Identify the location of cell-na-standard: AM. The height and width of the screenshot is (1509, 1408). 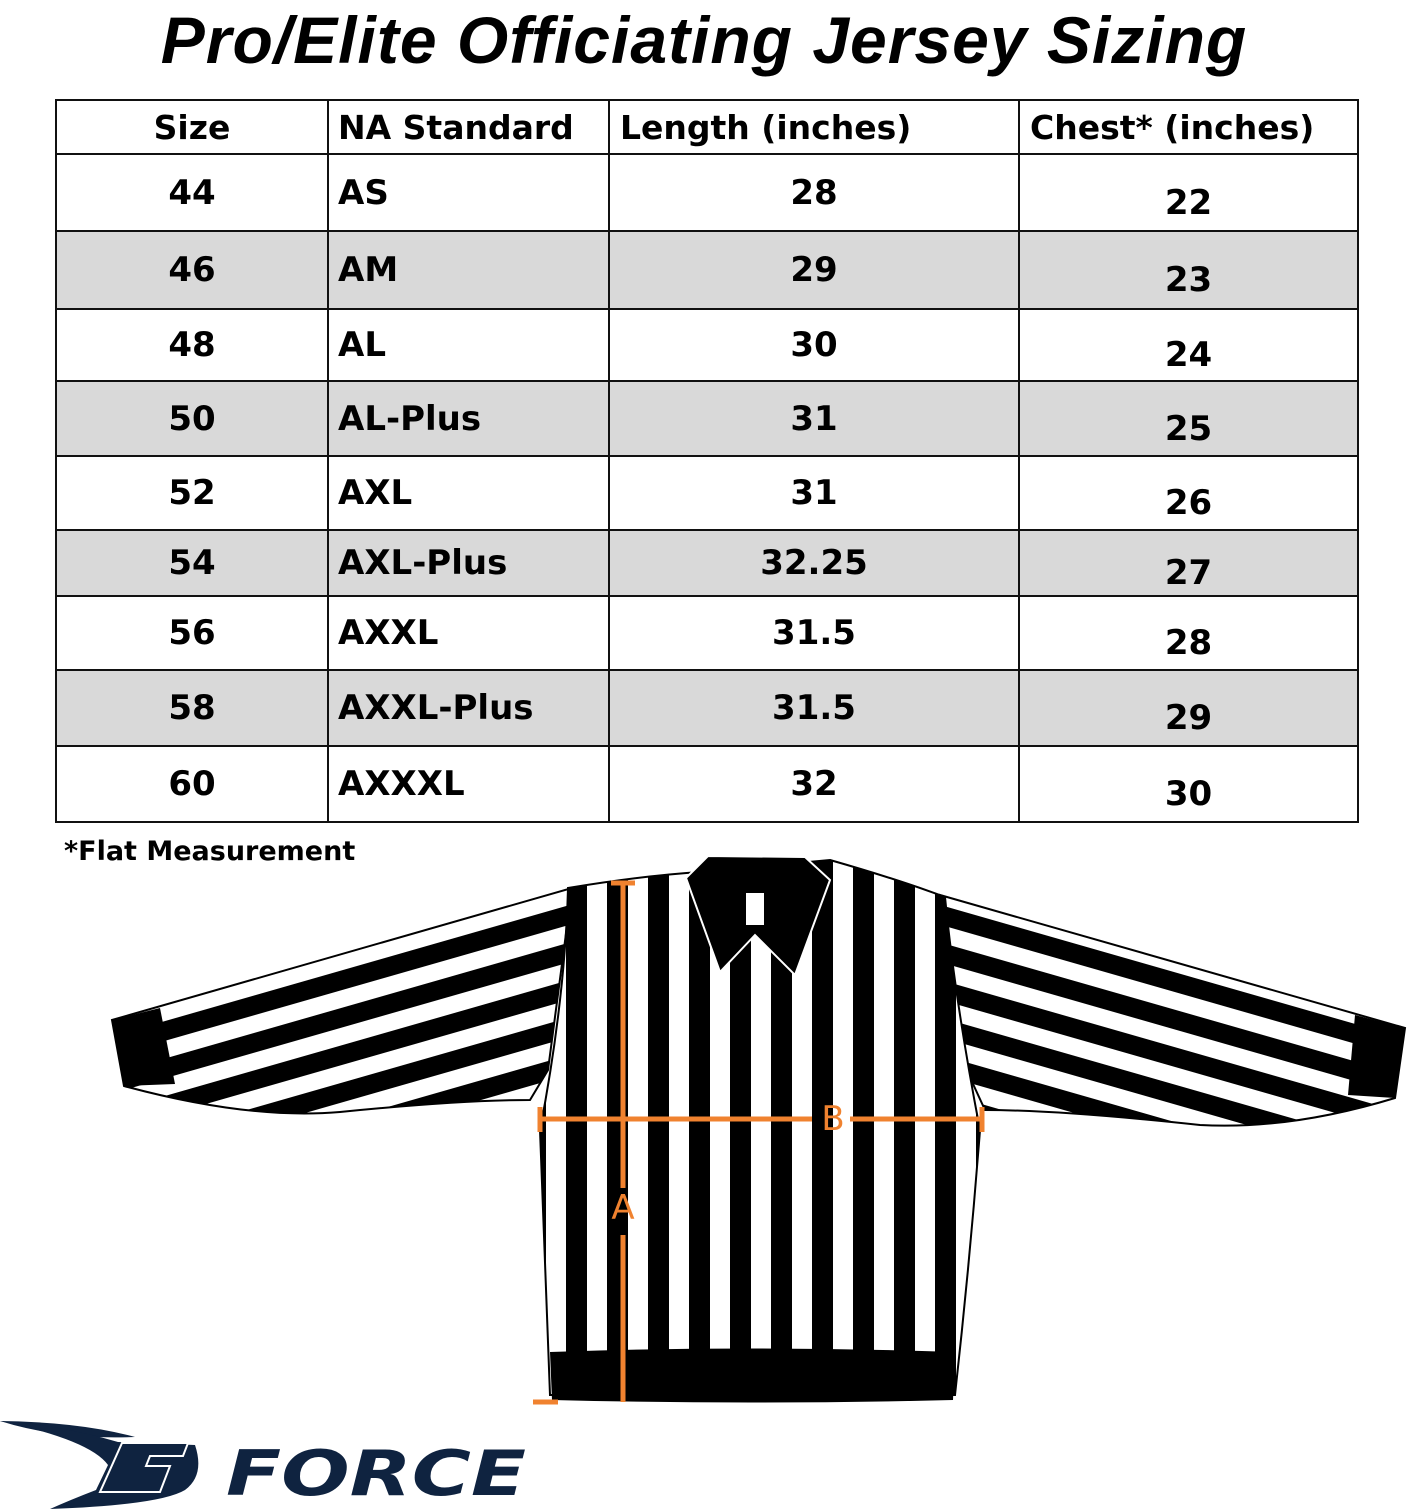
(468, 270).